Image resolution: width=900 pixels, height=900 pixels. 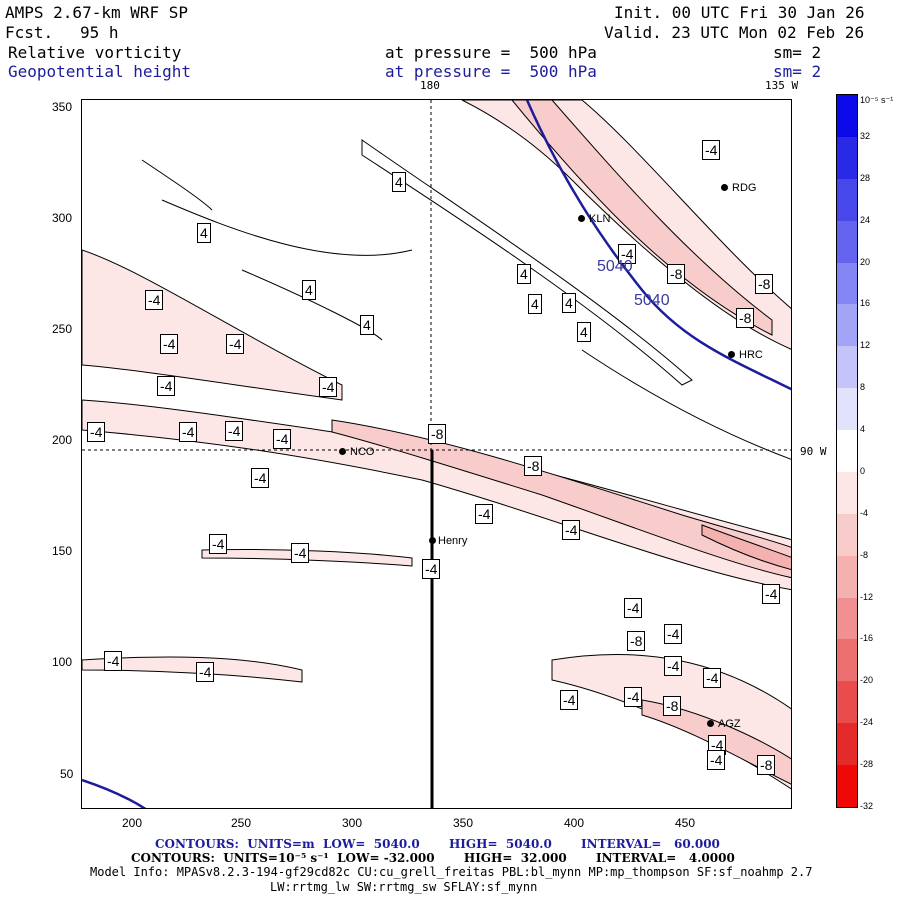 I want to click on field2-name: Geopotential height, so click(x=100, y=71).